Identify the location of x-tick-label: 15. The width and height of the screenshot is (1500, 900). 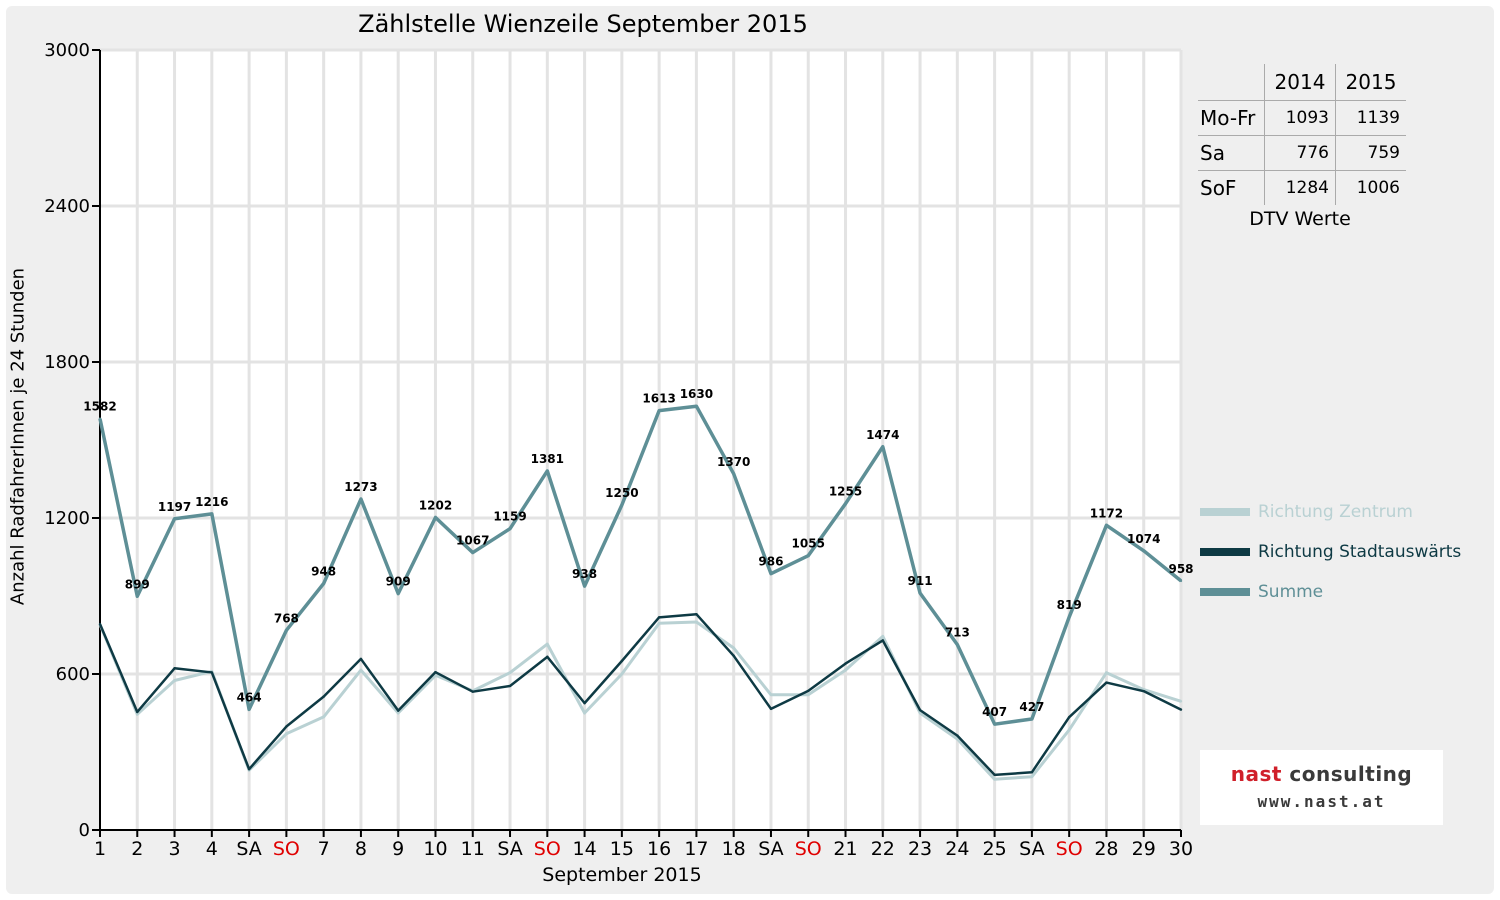
(622, 849).